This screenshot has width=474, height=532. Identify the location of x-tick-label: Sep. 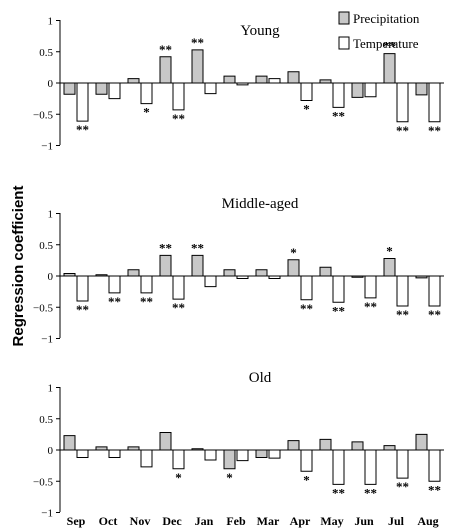
(76, 521).